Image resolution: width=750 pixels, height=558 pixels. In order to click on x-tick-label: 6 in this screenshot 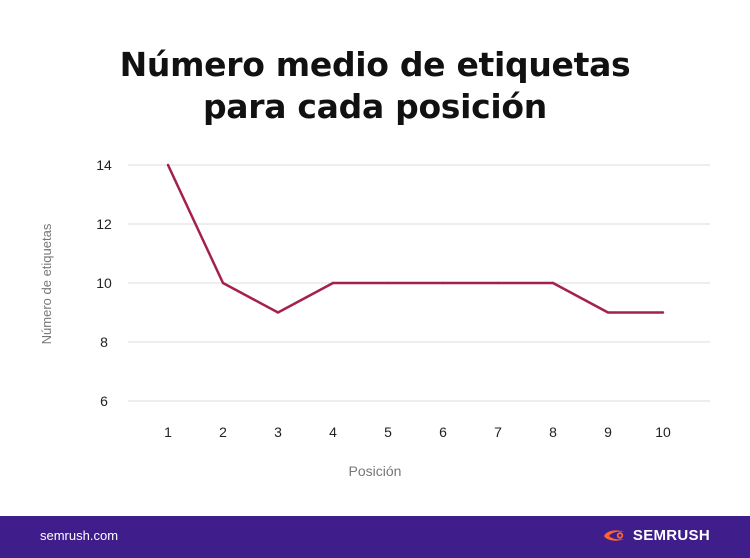, I will do `click(443, 432)`.